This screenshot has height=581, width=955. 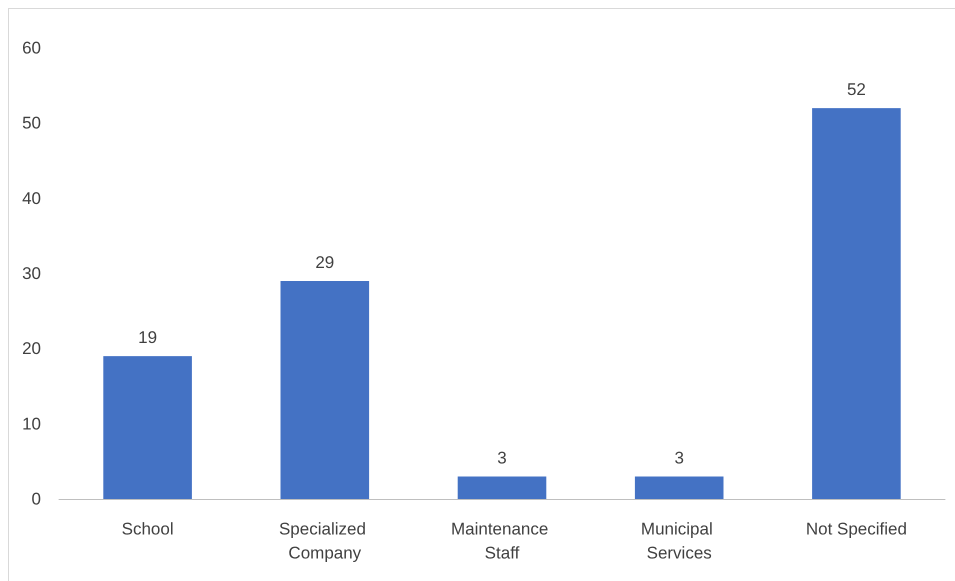 What do you see at coordinates (856, 529) in the screenshot?
I see `x-tick-label: Not Specified` at bounding box center [856, 529].